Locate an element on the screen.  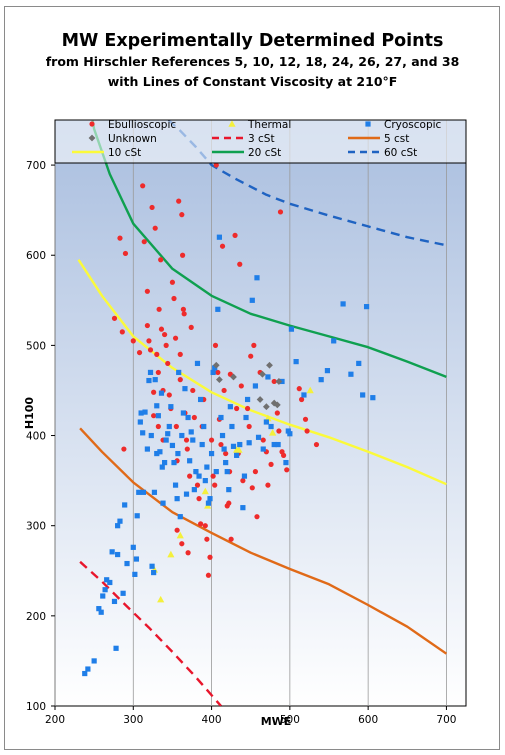
x-tick-label: 400 is located at coordinates (212, 720).